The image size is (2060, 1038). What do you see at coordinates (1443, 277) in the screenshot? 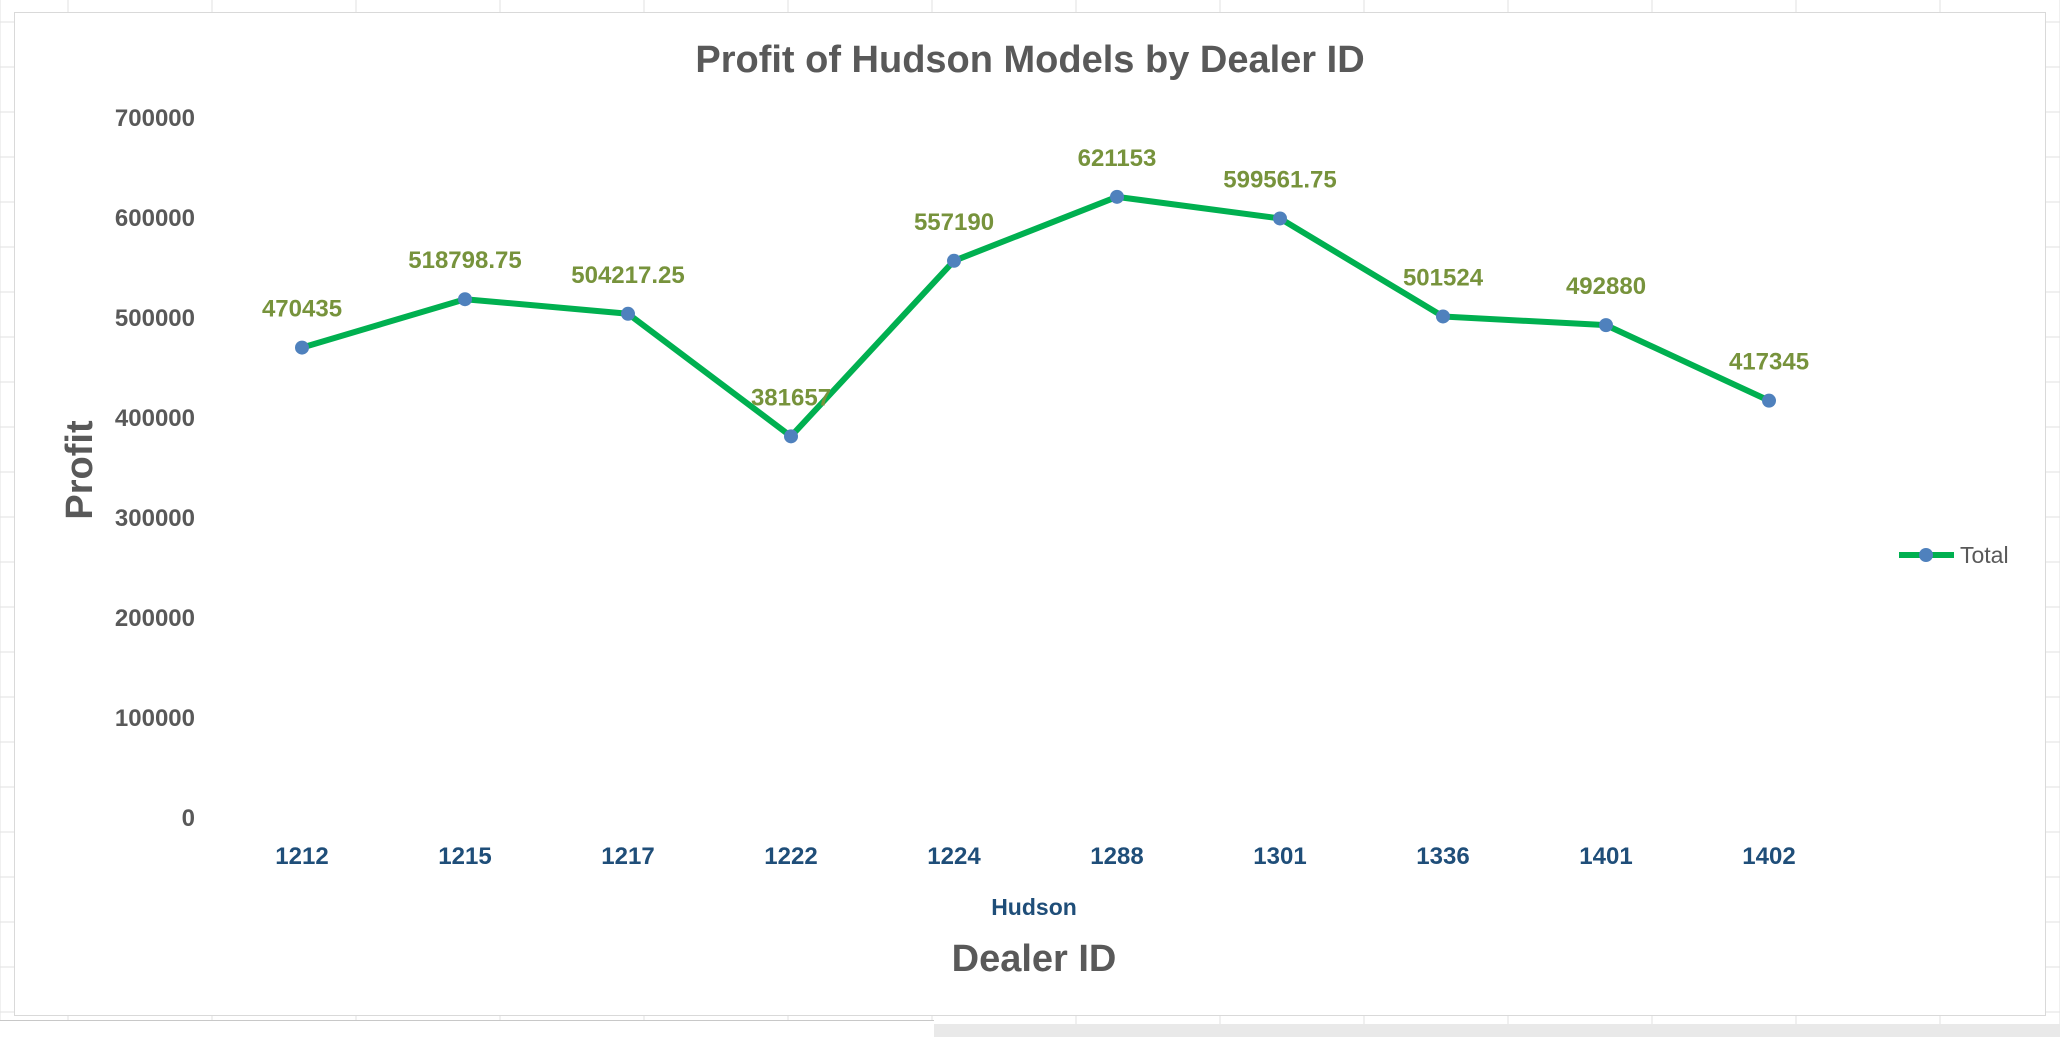
I see `data-label: 501524` at bounding box center [1443, 277].